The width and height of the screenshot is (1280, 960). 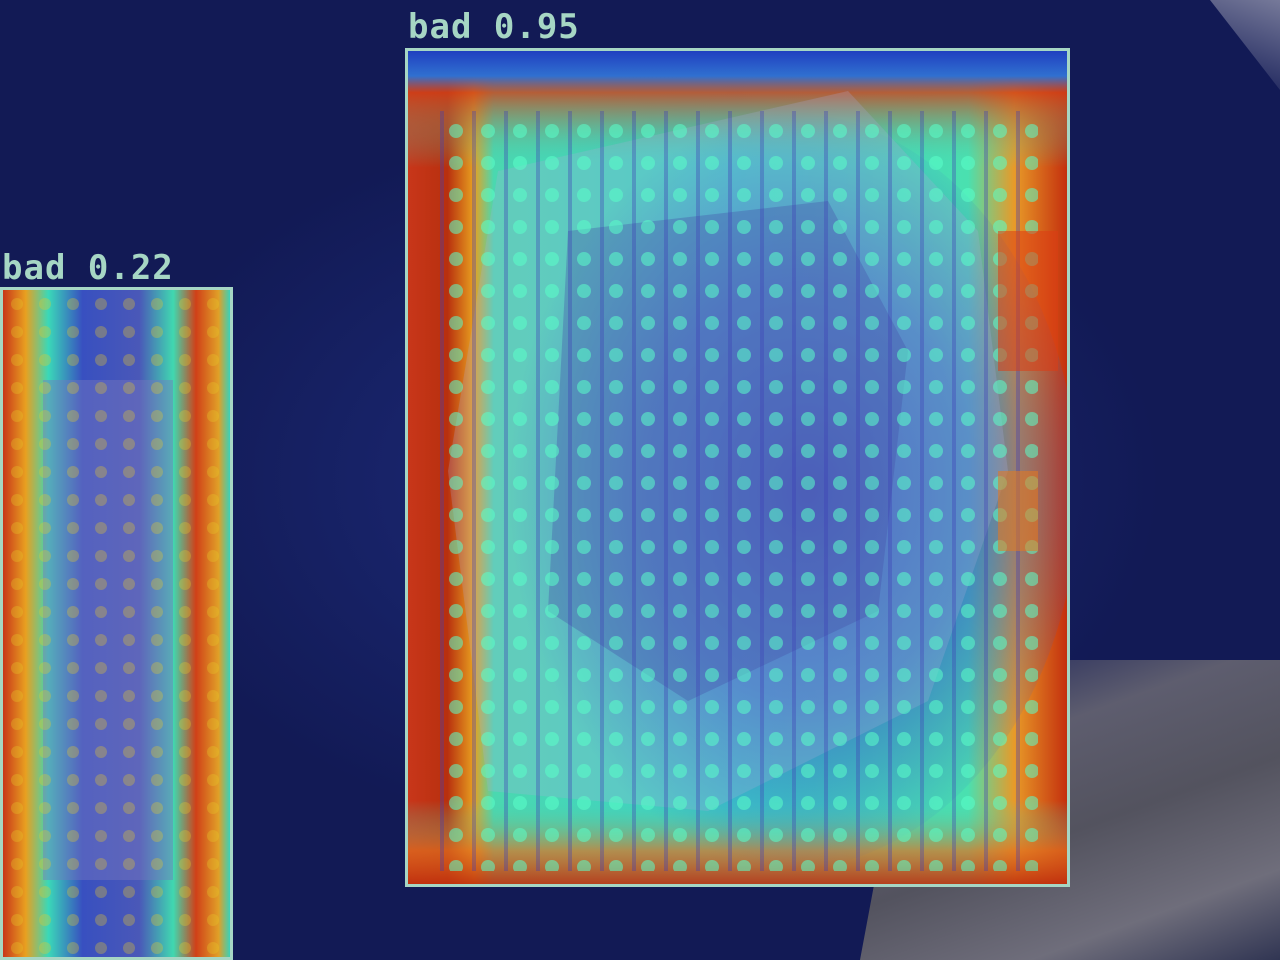 What do you see at coordinates (494, 27) in the screenshot?
I see `detection-label-main: bad 0.95` at bounding box center [494, 27].